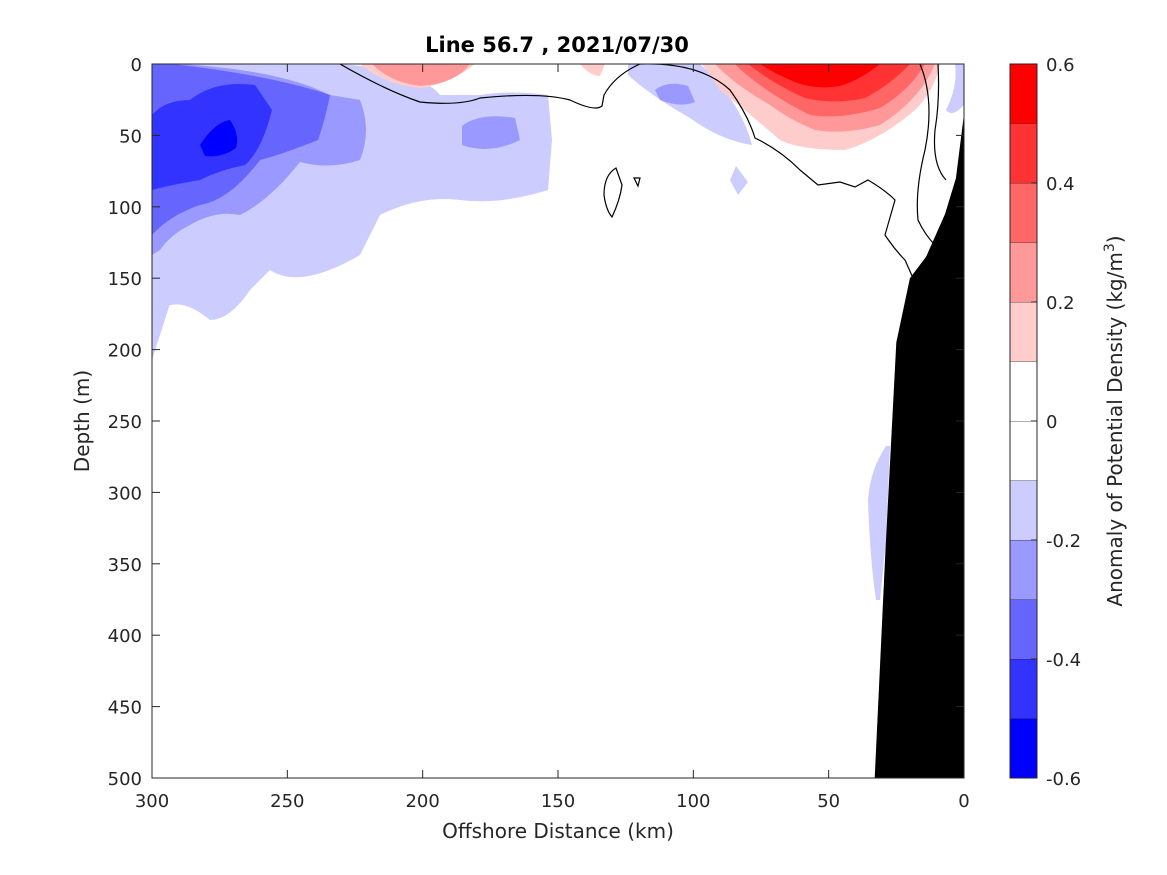 This screenshot has height=875, width=1167. What do you see at coordinates (558, 831) in the screenshot?
I see `x-axis-label: Offshore Distance (km)` at bounding box center [558, 831].